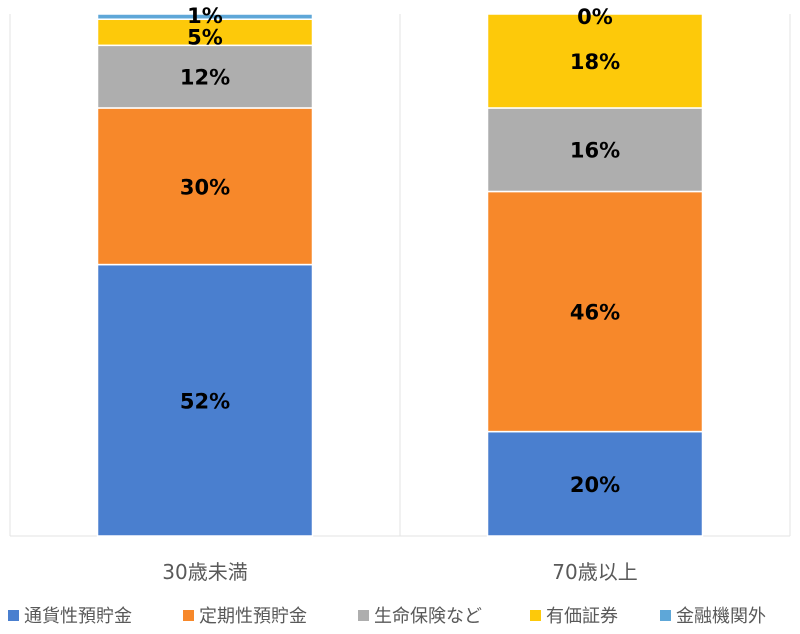  I want to click on data-label: 46%, so click(595, 313).